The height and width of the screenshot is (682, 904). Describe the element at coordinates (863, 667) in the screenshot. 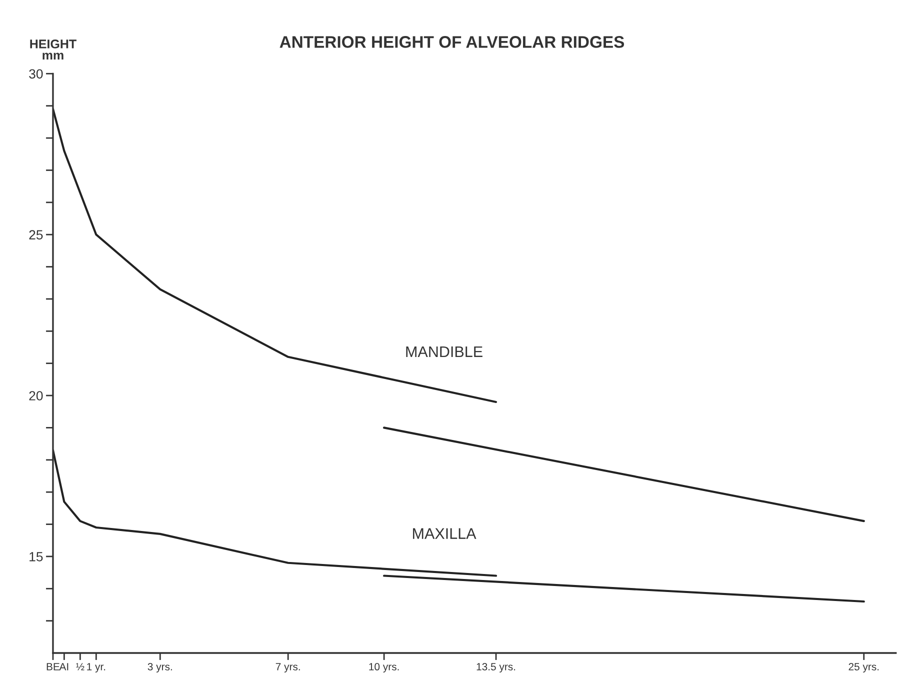

I see `x-tick-label: 25 yrs.` at that location.